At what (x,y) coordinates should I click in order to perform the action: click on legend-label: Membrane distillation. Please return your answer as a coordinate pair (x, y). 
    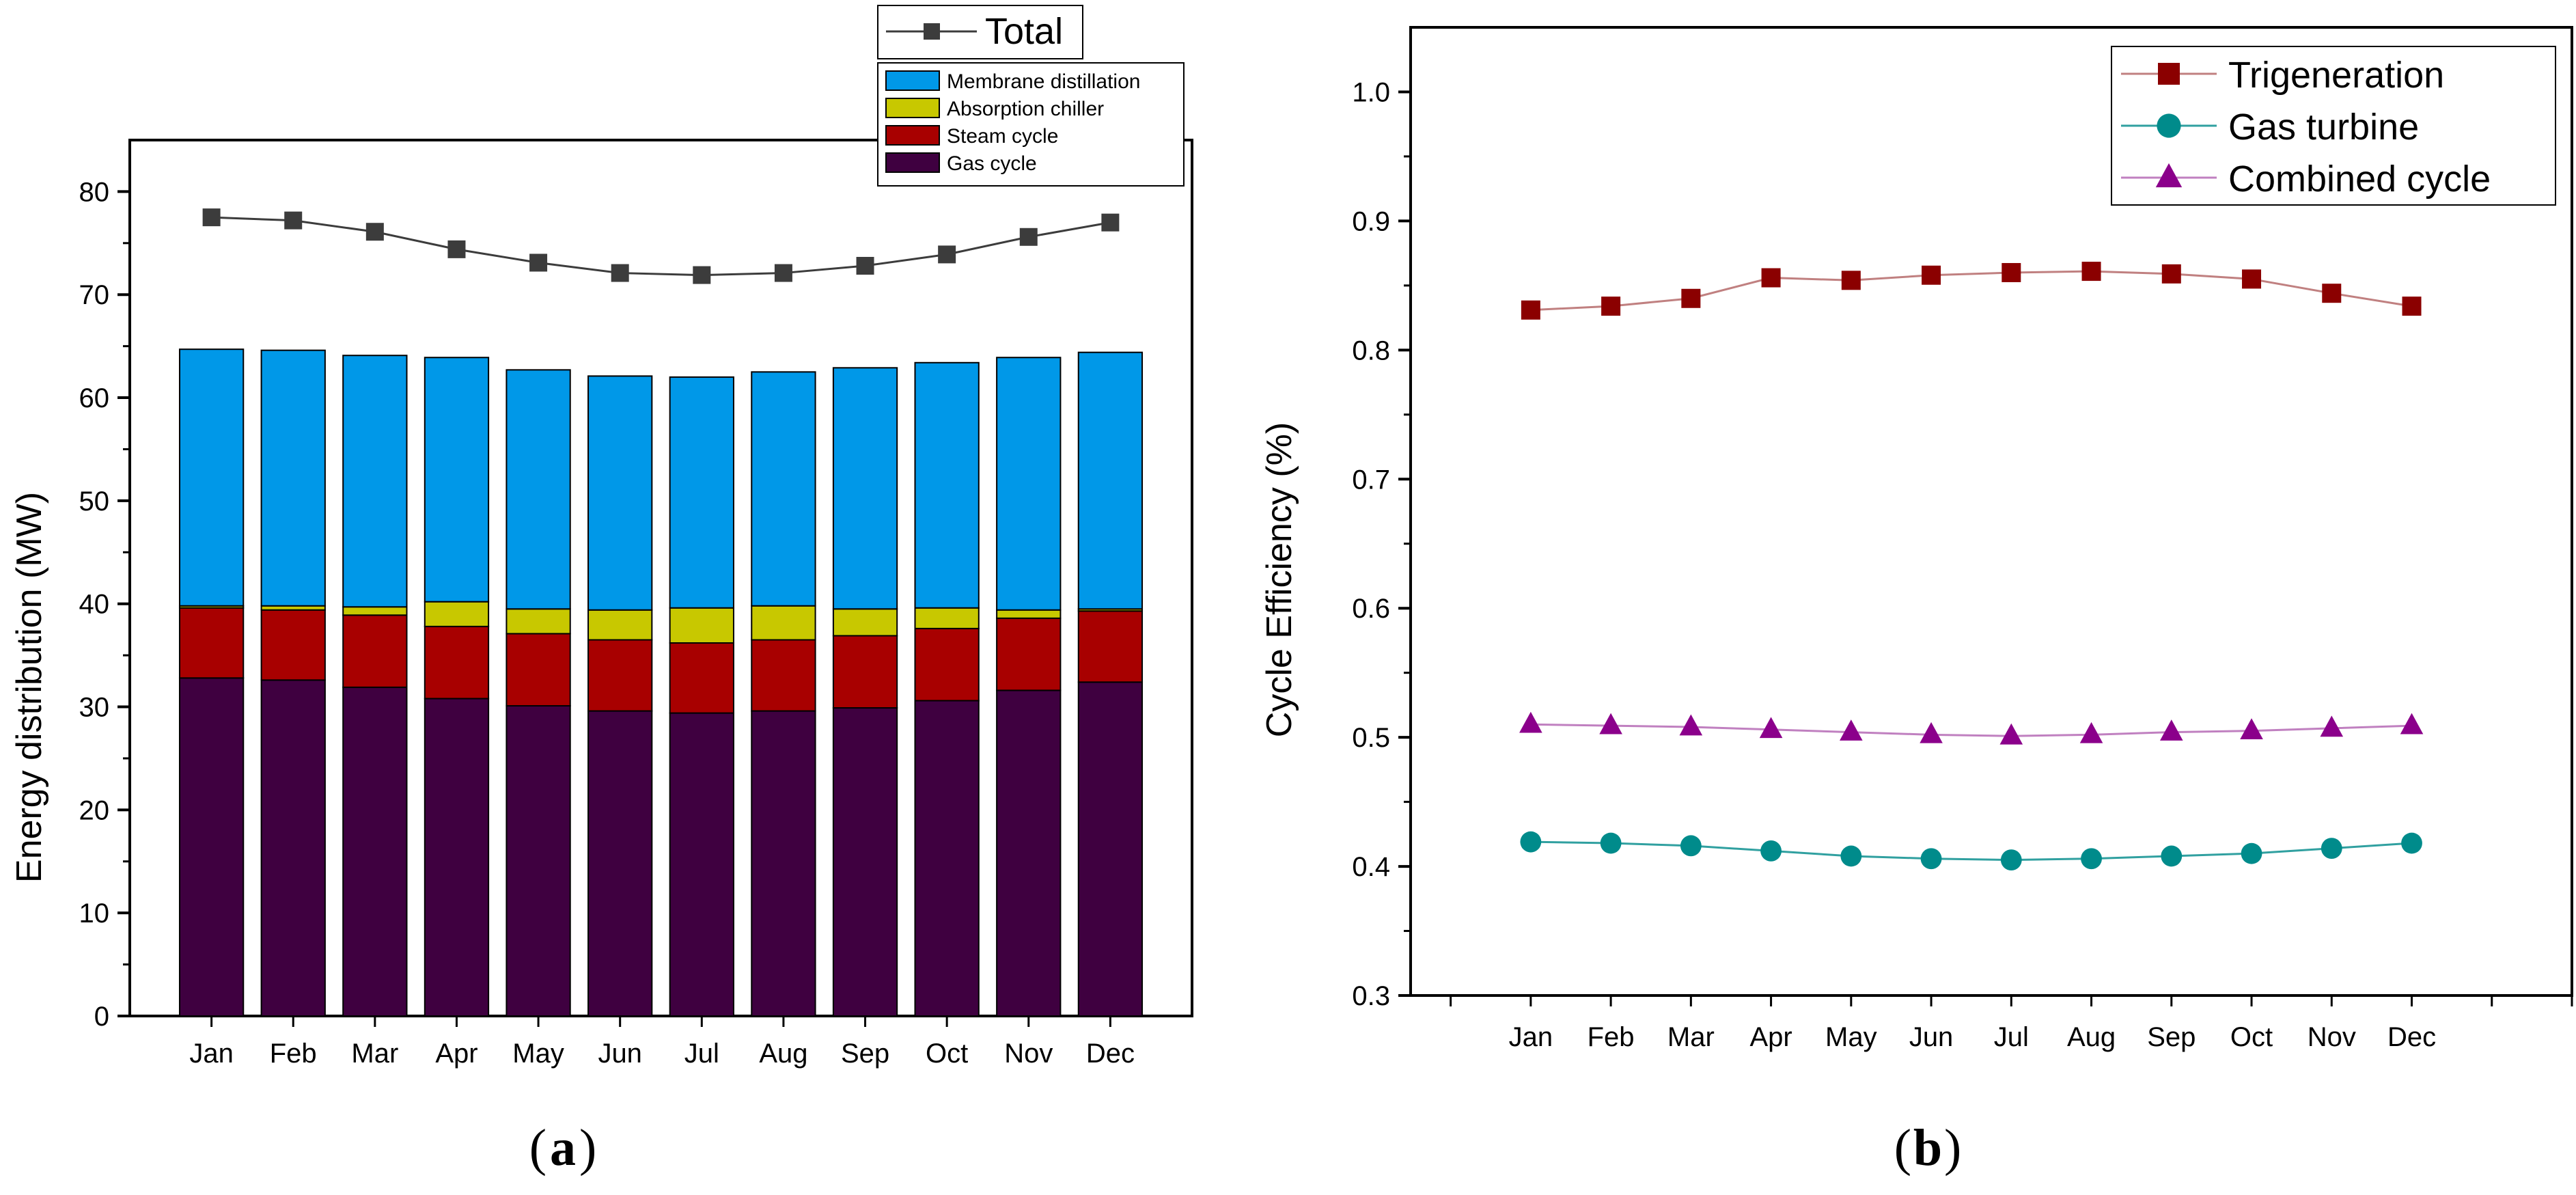
    Looking at the image, I should click on (1044, 81).